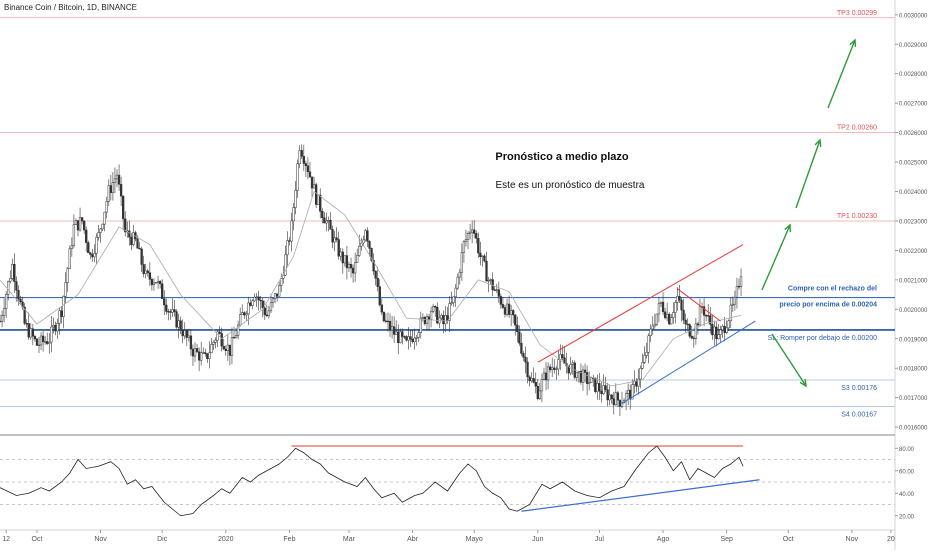 Image resolution: width=932 pixels, height=555 pixels. What do you see at coordinates (474, 539) in the screenshot?
I see `x-tick-label: Mayo` at bounding box center [474, 539].